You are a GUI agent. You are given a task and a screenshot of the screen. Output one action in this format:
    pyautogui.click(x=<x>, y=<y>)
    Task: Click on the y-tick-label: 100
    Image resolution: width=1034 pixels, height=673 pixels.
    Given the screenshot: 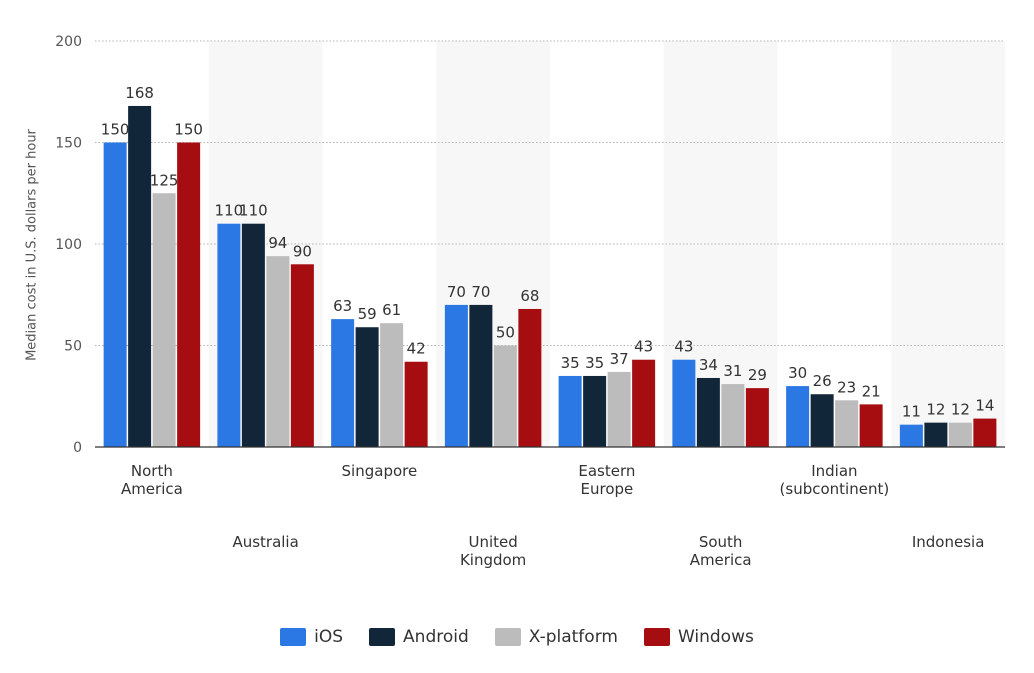 What is the action you would take?
    pyautogui.click(x=68, y=245)
    